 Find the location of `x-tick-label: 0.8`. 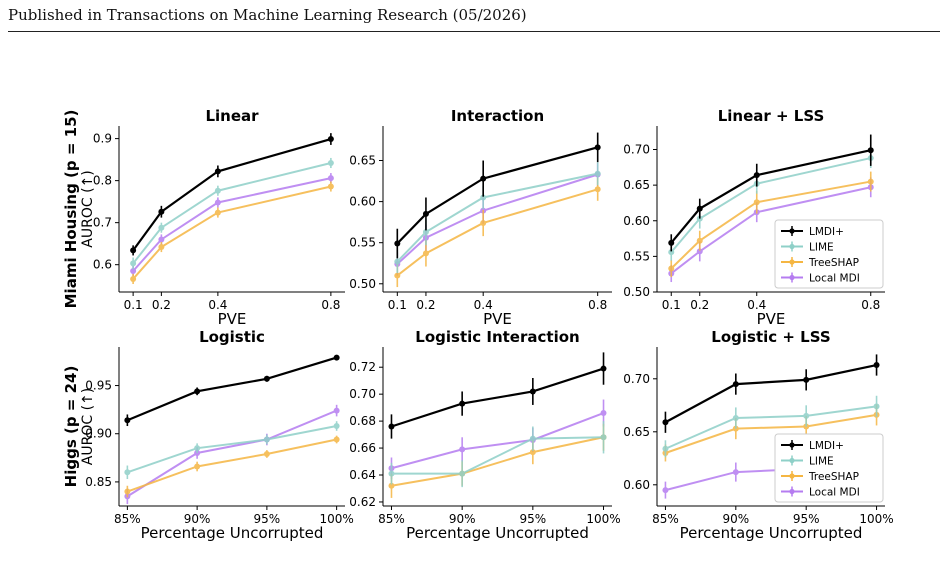

x-tick-label: 0.8 is located at coordinates (870, 305).